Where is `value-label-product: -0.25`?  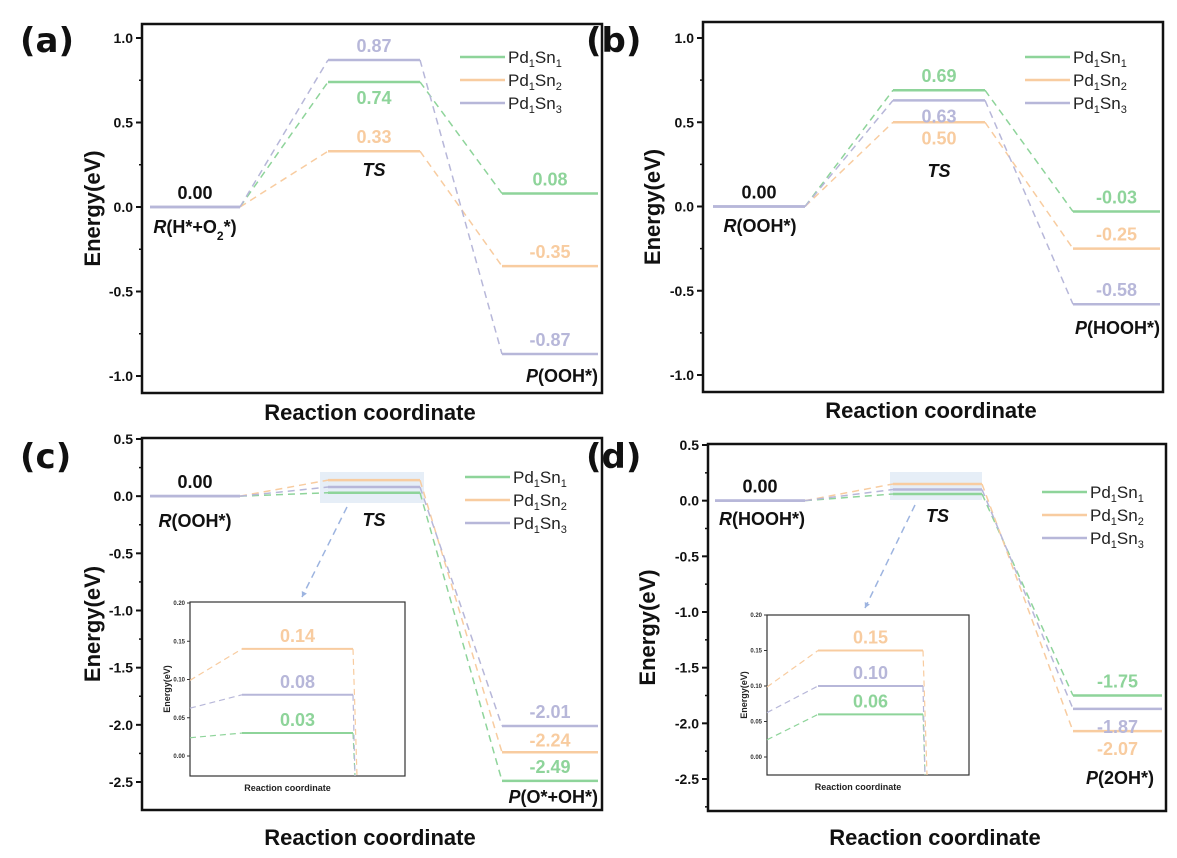
value-label-product: -0.25 is located at coordinates (1116, 235).